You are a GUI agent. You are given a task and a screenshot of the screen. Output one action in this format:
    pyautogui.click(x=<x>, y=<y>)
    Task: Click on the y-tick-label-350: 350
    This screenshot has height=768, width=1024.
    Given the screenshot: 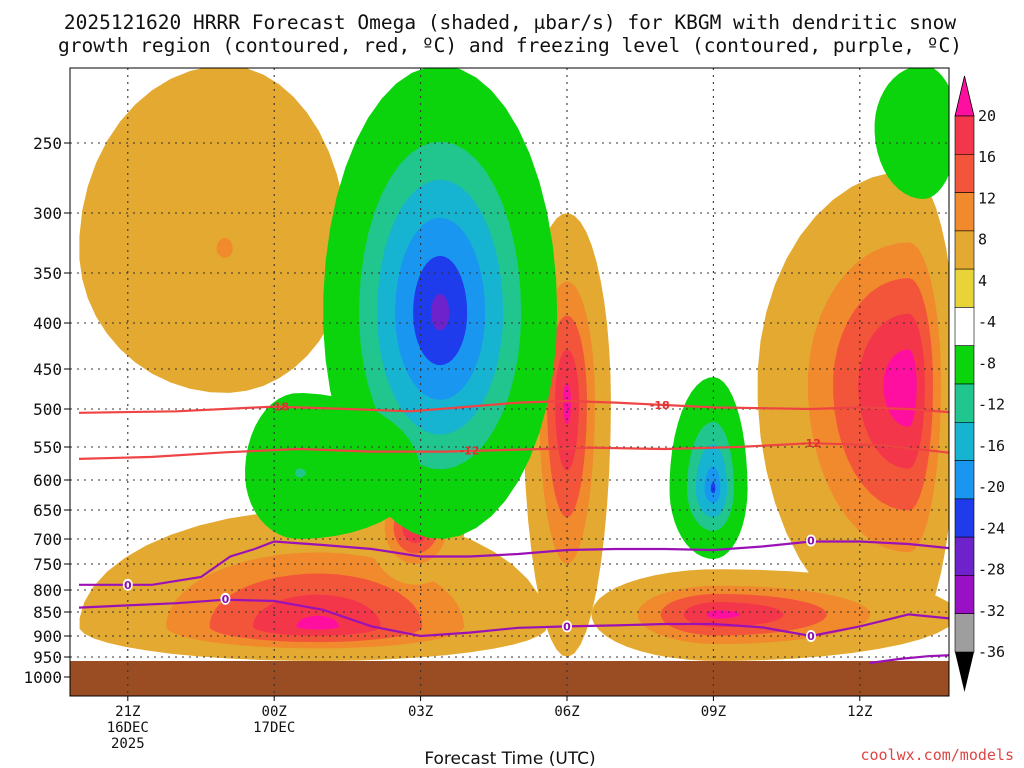 What is the action you would take?
    pyautogui.click(x=47, y=273)
    